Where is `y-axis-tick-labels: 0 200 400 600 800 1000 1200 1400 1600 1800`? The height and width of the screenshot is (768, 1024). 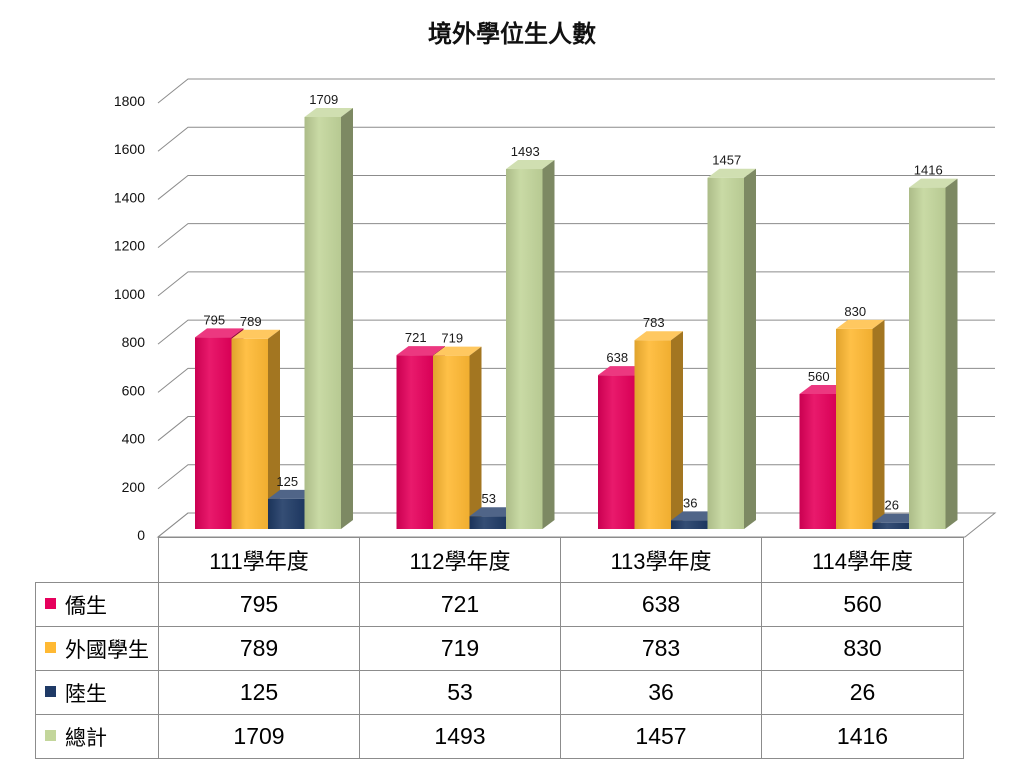 y-axis-tick-labels: 0 200 400 600 800 1000 1200 1400 1600 1800 is located at coordinates (129, 316).